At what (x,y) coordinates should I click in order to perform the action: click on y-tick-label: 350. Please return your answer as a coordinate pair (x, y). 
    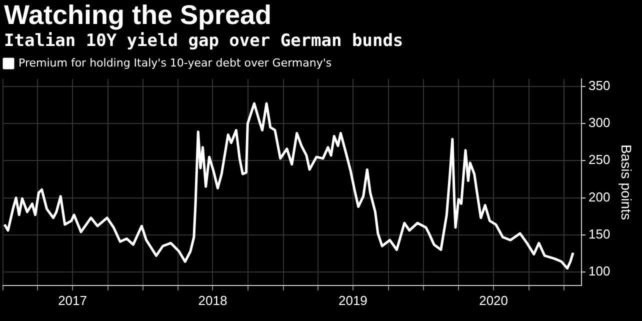
    Looking at the image, I should click on (599, 86).